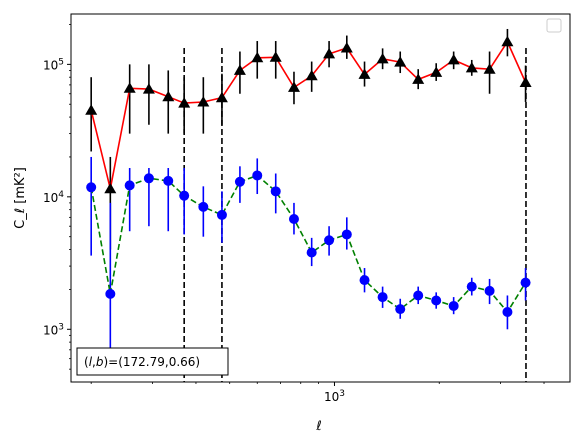 This screenshot has width=580, height=441. Describe the element at coordinates (53, 197) in the screenshot. I see `y-tick-label-1: 104` at that location.